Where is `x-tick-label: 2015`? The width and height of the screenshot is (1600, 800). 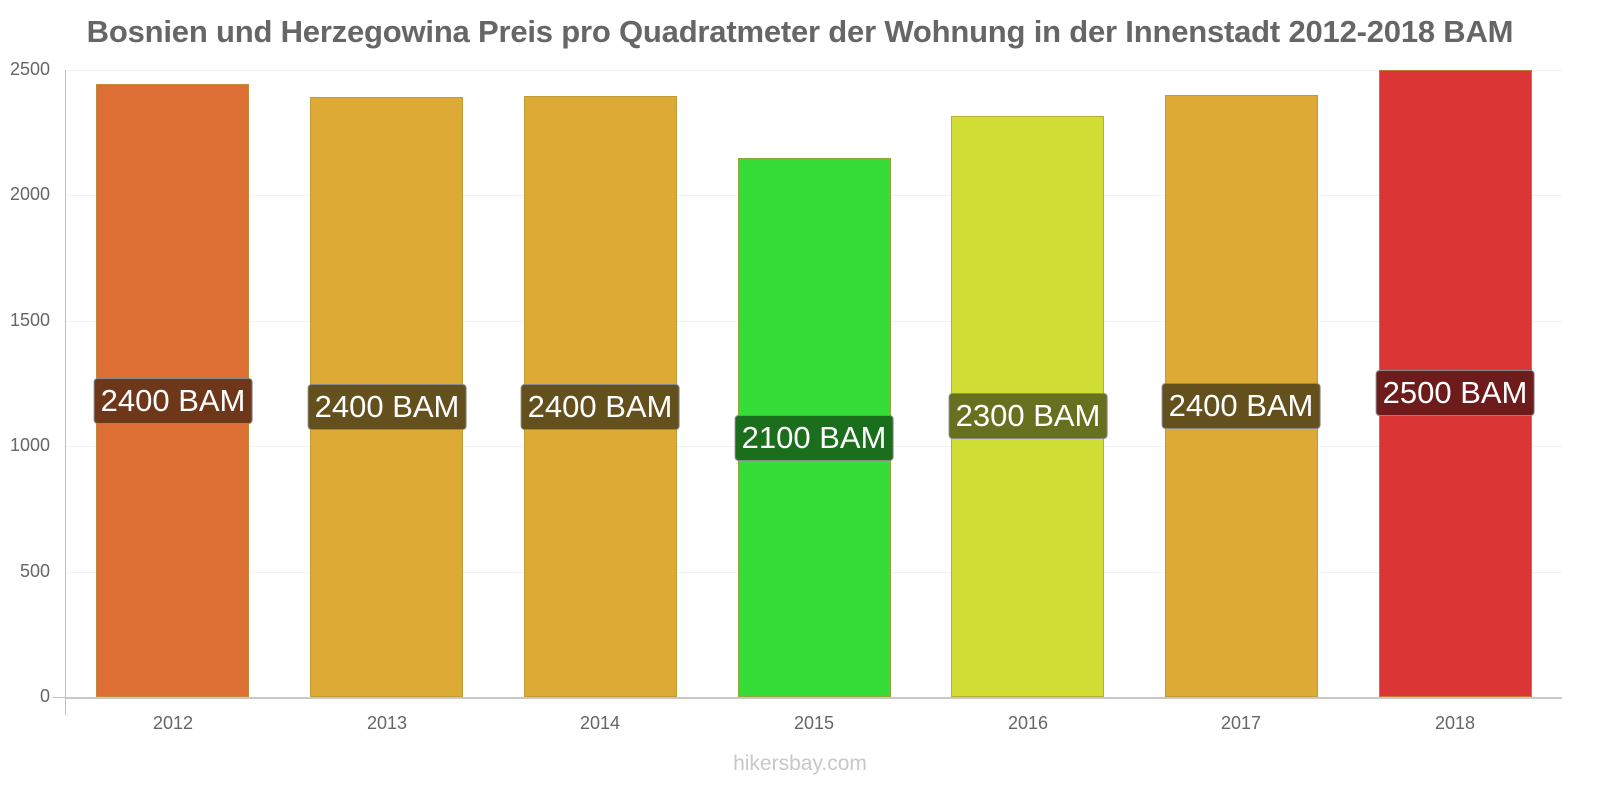
x-tick-label: 2015 is located at coordinates (814, 723).